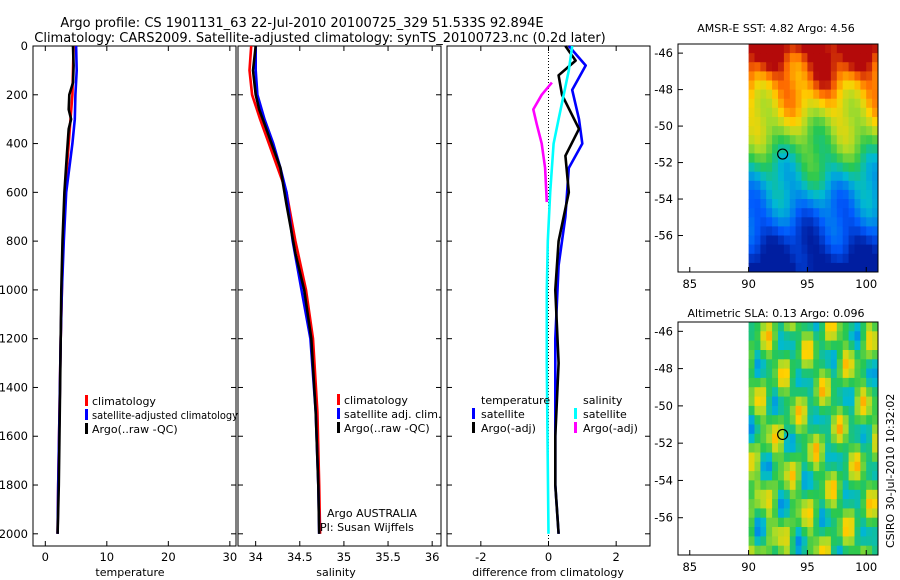 The height and width of the screenshot is (580, 900). What do you see at coordinates (86, 428) in the screenshot?
I see `legend-swatch-argo` at bounding box center [86, 428].